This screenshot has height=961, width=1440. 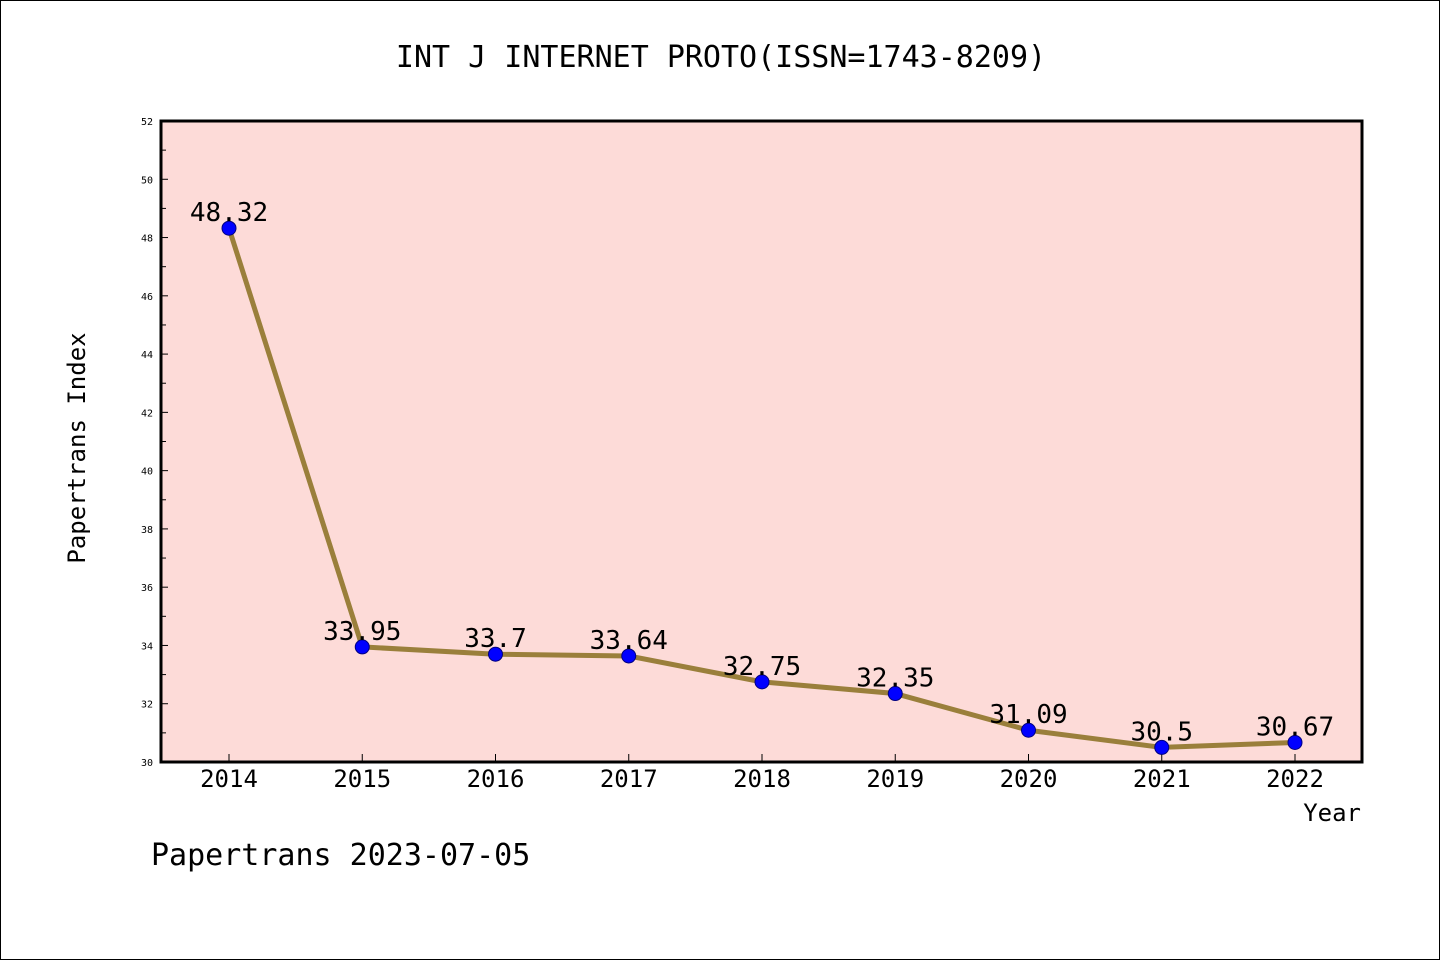 I want to click on y-axis-title: Papertrans Index, so click(x=77, y=447).